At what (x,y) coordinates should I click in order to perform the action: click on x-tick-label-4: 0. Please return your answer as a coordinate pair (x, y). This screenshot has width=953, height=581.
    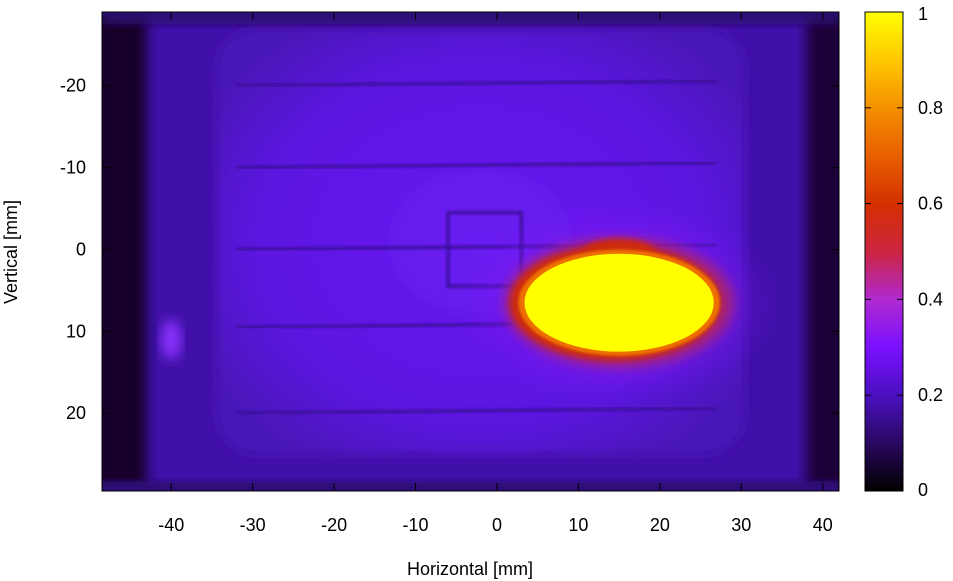
    Looking at the image, I should click on (497, 525).